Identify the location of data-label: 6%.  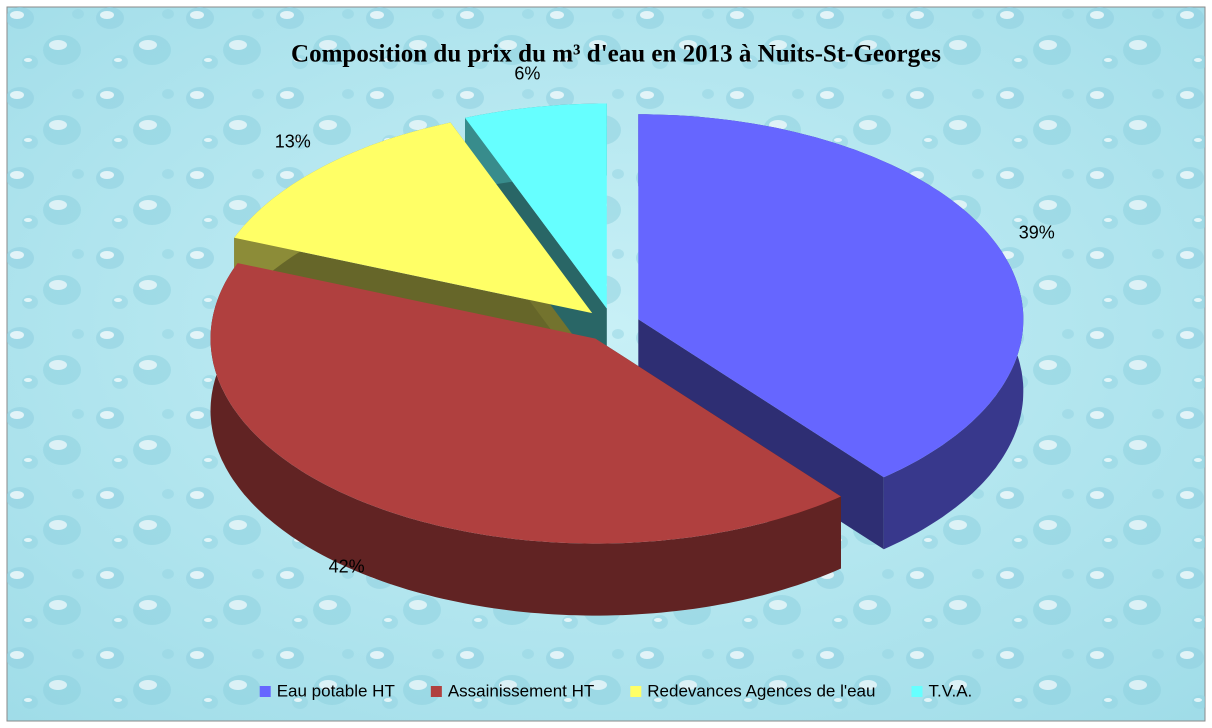
(527, 74).